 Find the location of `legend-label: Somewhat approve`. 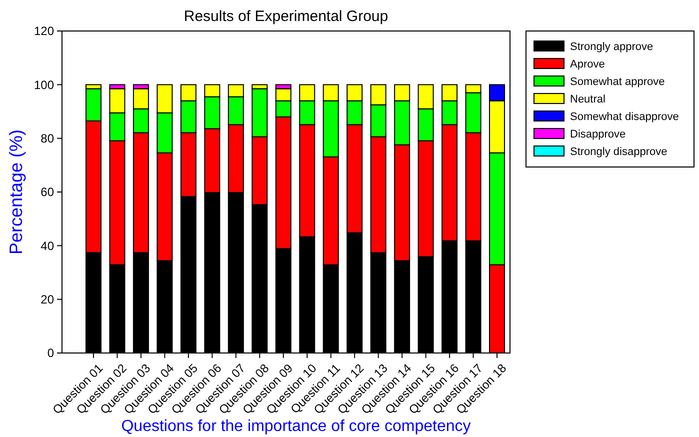

legend-label: Somewhat approve is located at coordinates (617, 82).